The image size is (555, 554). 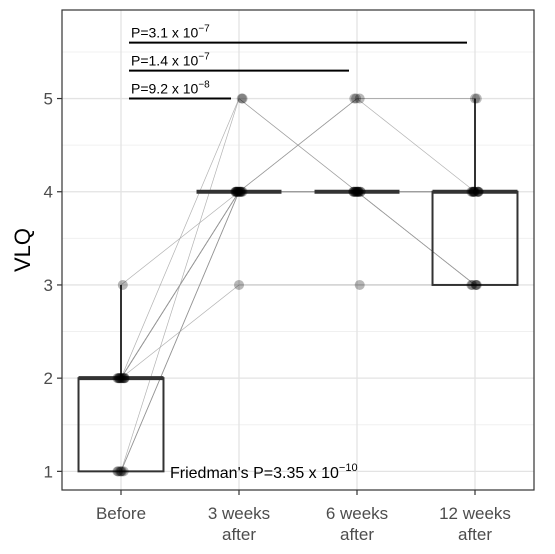 I want to click on friedman-test-label: Friedman's P=3.35 x 10−10, so click(x=264, y=472).